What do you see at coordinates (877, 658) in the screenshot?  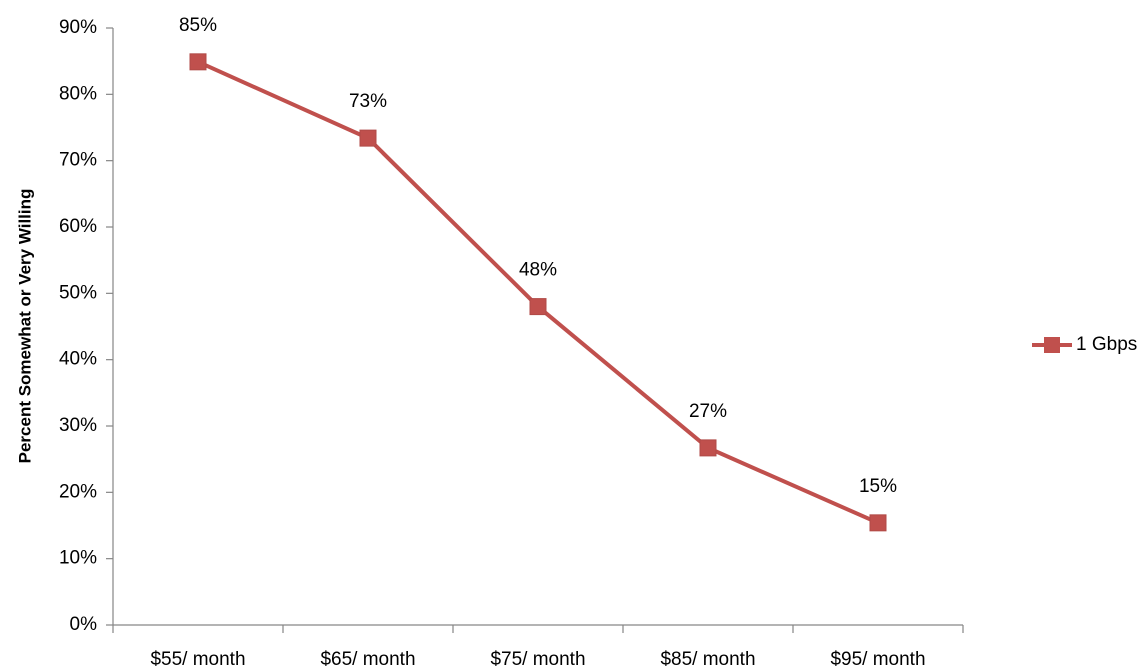 I see `x-tick-label: $95/ month` at bounding box center [877, 658].